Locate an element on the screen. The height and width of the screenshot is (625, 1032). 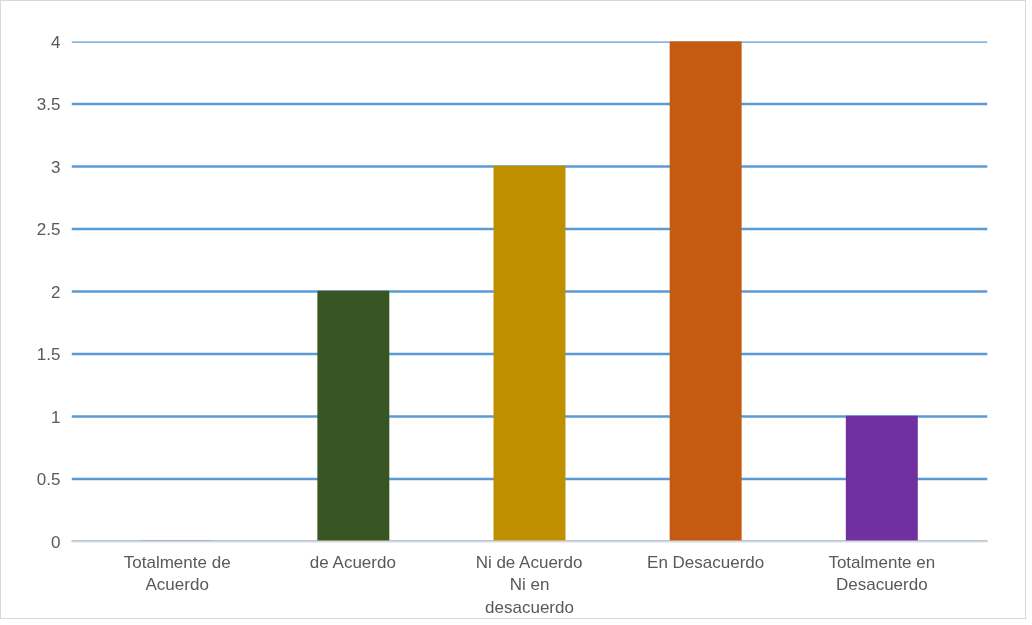
x-tick-label: Totalmente de Acuerdo is located at coordinates (177, 573).